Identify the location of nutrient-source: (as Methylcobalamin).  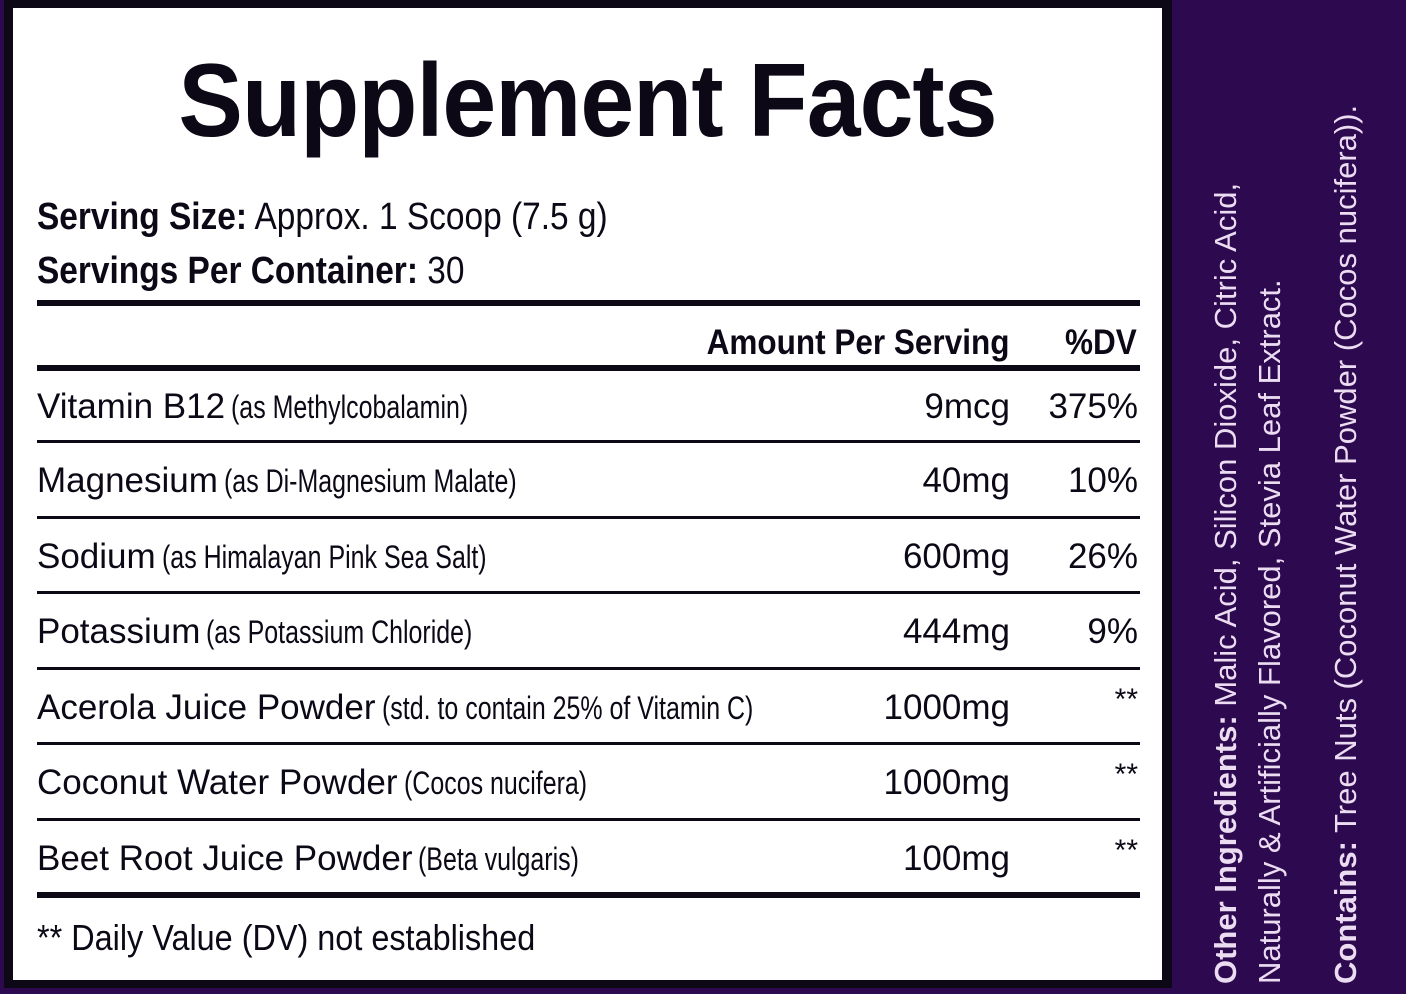
(350, 407).